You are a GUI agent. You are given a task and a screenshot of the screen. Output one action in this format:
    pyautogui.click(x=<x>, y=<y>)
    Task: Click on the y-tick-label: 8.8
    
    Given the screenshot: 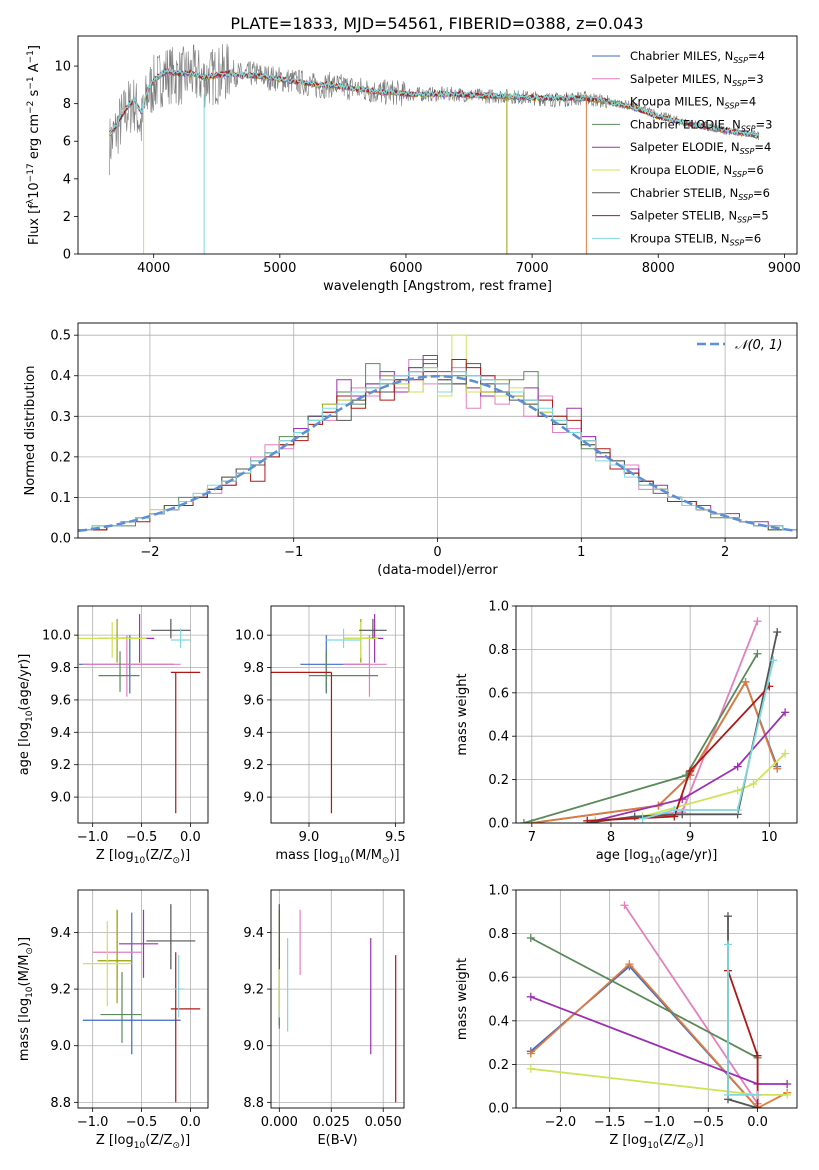 What is the action you would take?
    pyautogui.click(x=60, y=1103)
    